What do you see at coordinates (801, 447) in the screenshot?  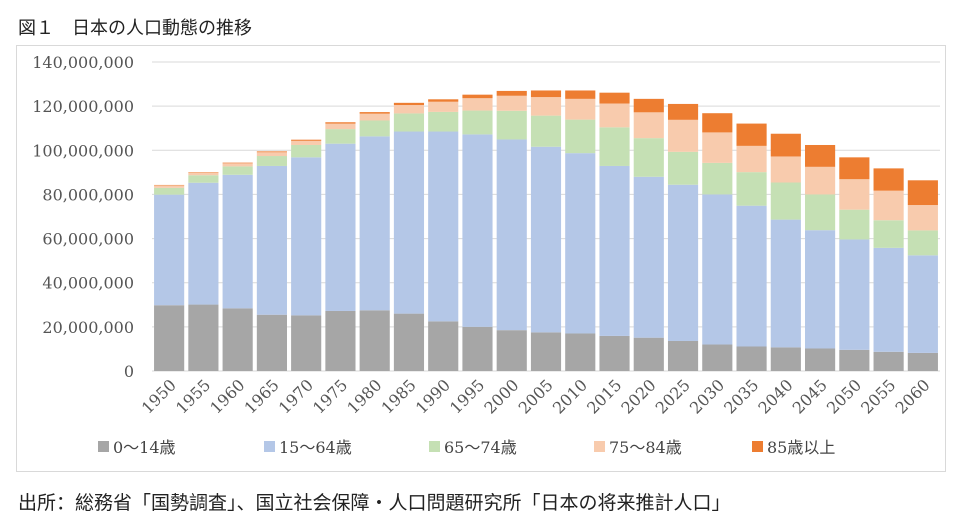 I see `legend-label: 85歳以上` at bounding box center [801, 447].